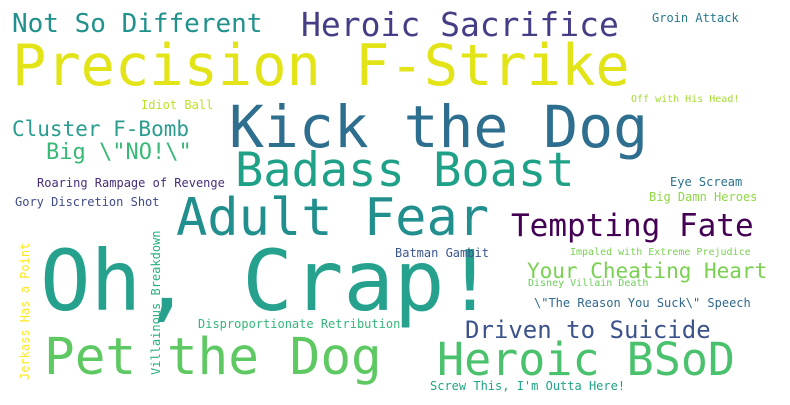  I want to click on word-big-no: Big \"NO!\", so click(119, 152).